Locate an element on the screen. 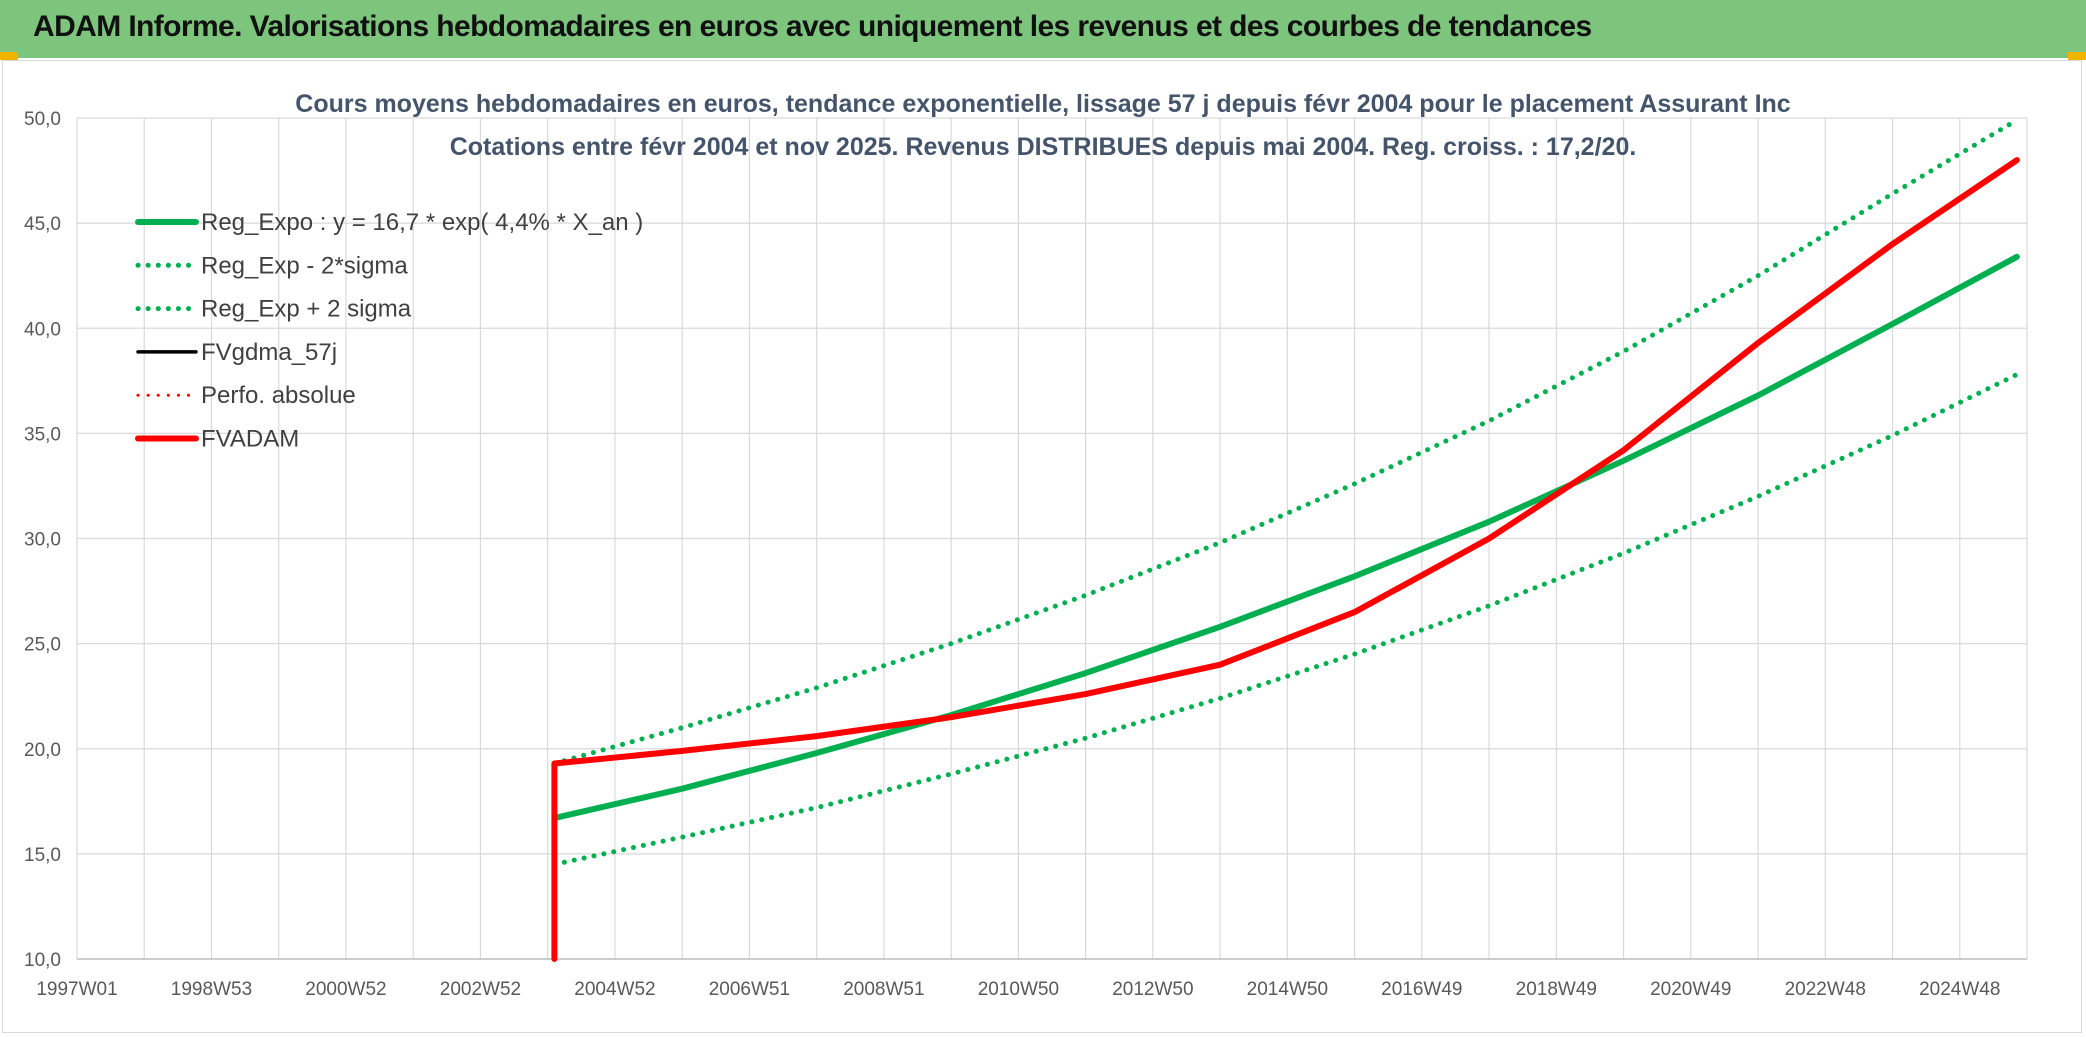 This screenshot has width=2086, height=1037. y-tick-label: 35,0 is located at coordinates (42, 434).